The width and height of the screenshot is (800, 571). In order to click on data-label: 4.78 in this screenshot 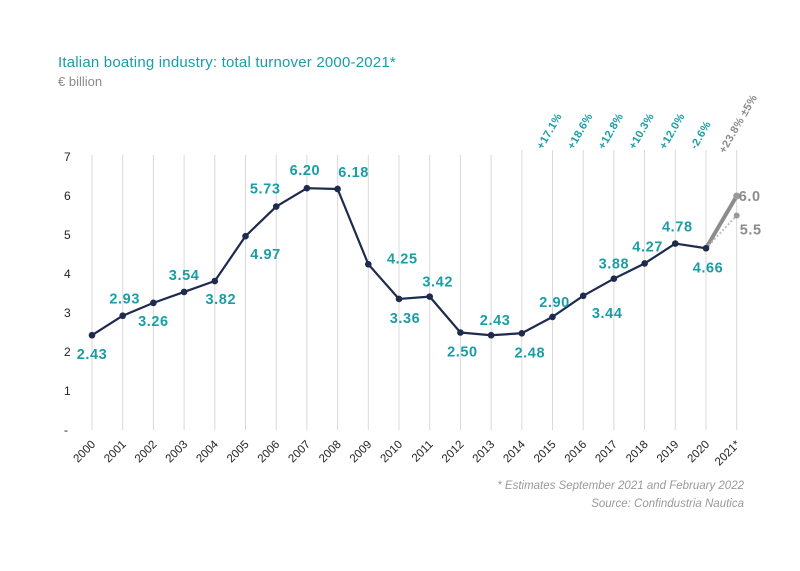, I will do `click(677, 228)`.